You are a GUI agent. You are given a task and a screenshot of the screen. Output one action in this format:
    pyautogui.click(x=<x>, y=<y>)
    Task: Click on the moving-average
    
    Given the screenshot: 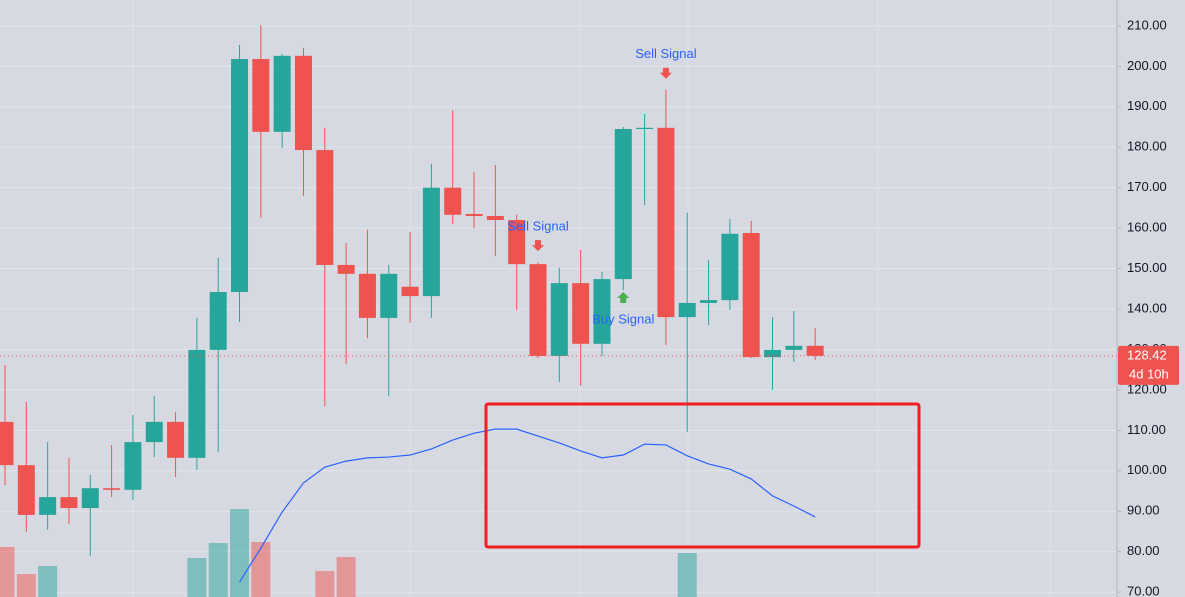 What is the action you would take?
    pyautogui.click(x=527, y=505)
    